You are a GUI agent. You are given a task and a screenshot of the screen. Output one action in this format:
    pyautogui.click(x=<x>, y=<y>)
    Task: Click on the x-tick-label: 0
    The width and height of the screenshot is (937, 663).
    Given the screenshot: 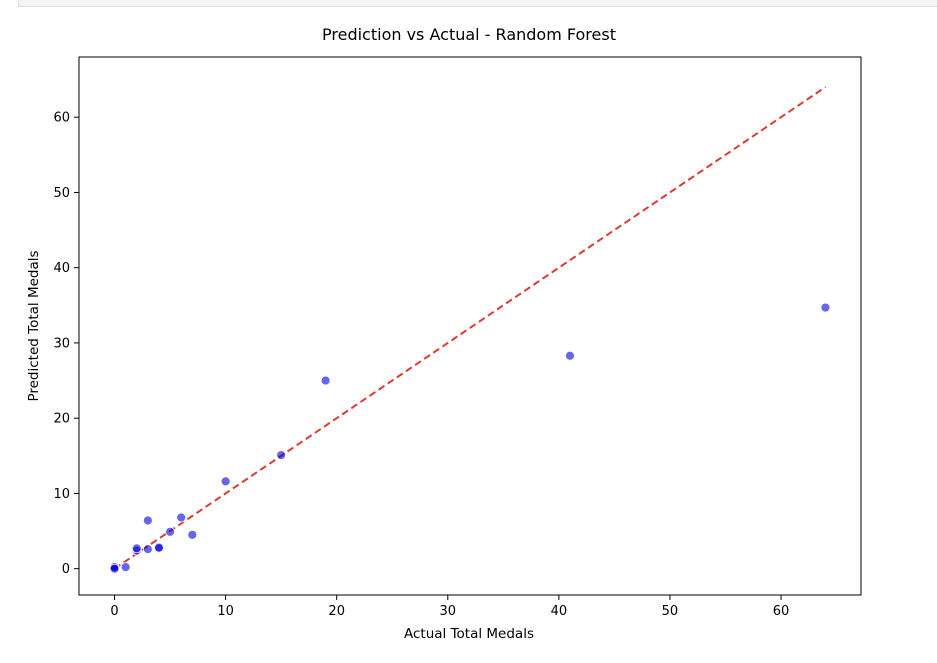 What is the action you would take?
    pyautogui.click(x=114, y=611)
    